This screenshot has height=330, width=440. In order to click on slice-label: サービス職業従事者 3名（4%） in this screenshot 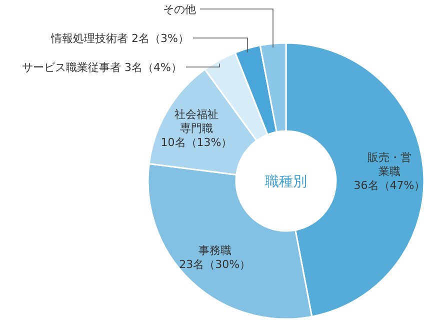, I will do `click(102, 67)`.